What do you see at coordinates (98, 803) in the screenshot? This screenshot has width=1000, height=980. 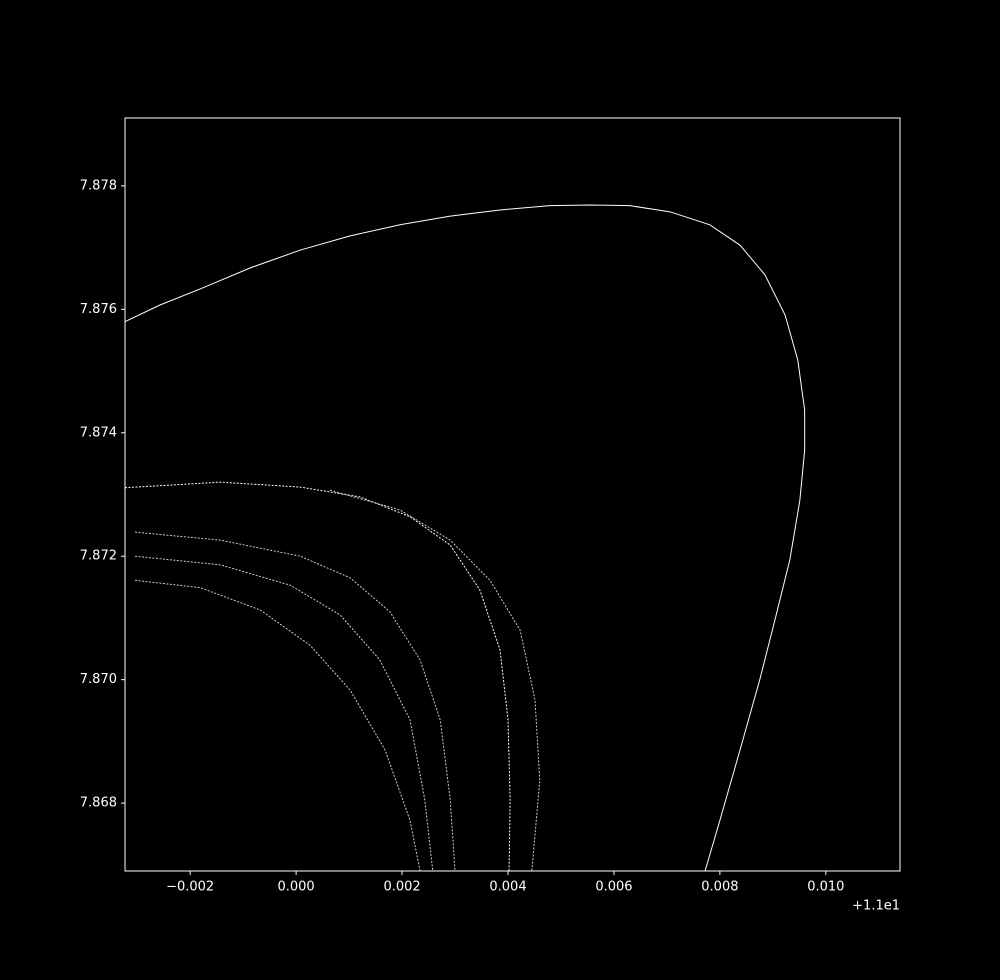 I see `y-tick-label: 7.868` at bounding box center [98, 803].